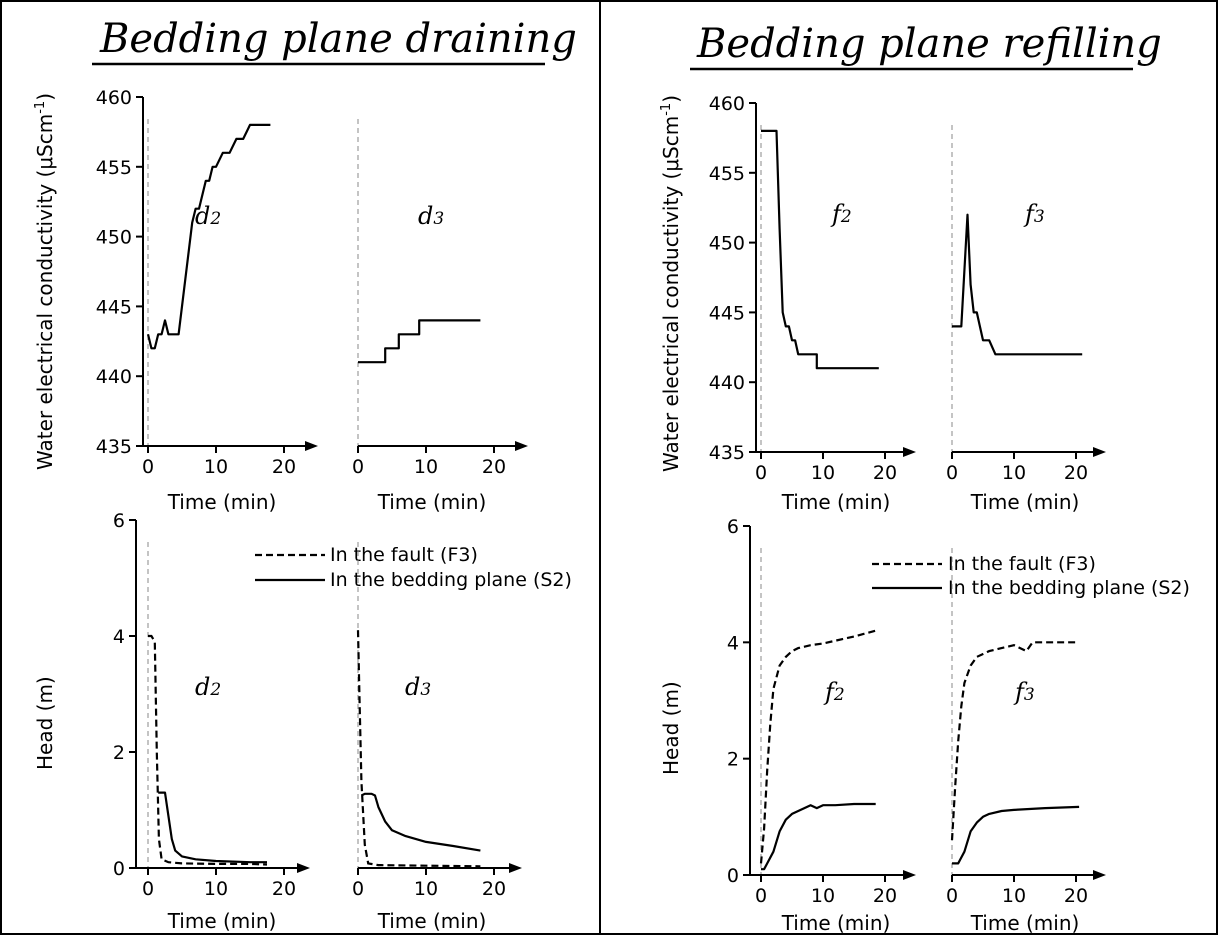  What do you see at coordinates (451, 580) in the screenshot?
I see `legend-left-bedding-label: In the bedding plane (S2)` at bounding box center [451, 580].